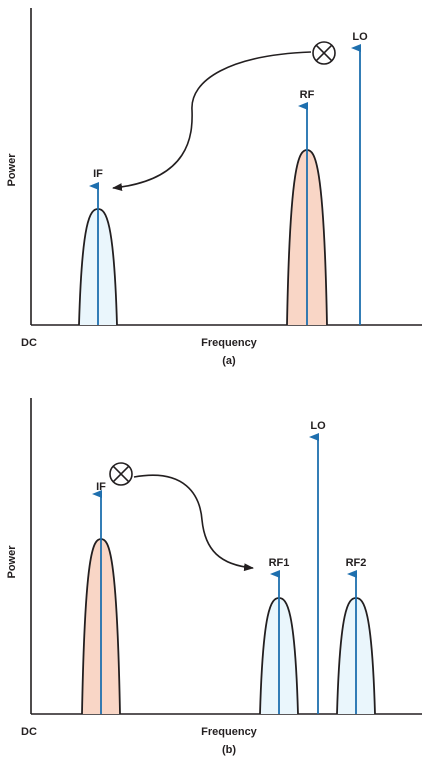 This screenshot has width=434, height=763. I want to click on panel-a-origin-label: DC, so click(29, 343).